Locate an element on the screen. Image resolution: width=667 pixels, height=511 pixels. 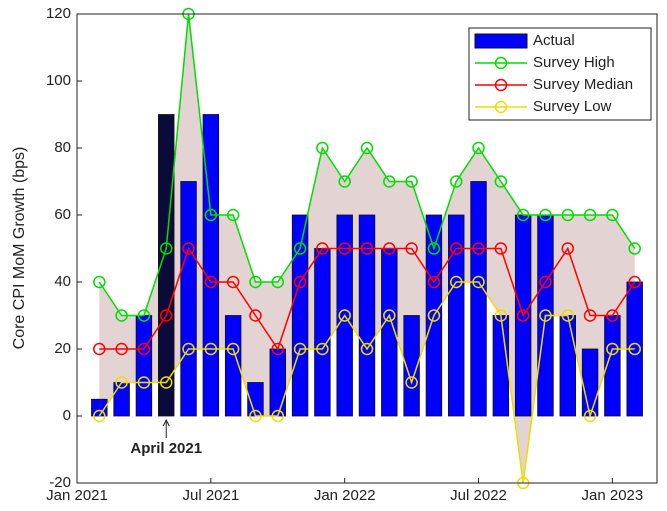
x-tick-label: Jan 2023 is located at coordinates (613, 495).